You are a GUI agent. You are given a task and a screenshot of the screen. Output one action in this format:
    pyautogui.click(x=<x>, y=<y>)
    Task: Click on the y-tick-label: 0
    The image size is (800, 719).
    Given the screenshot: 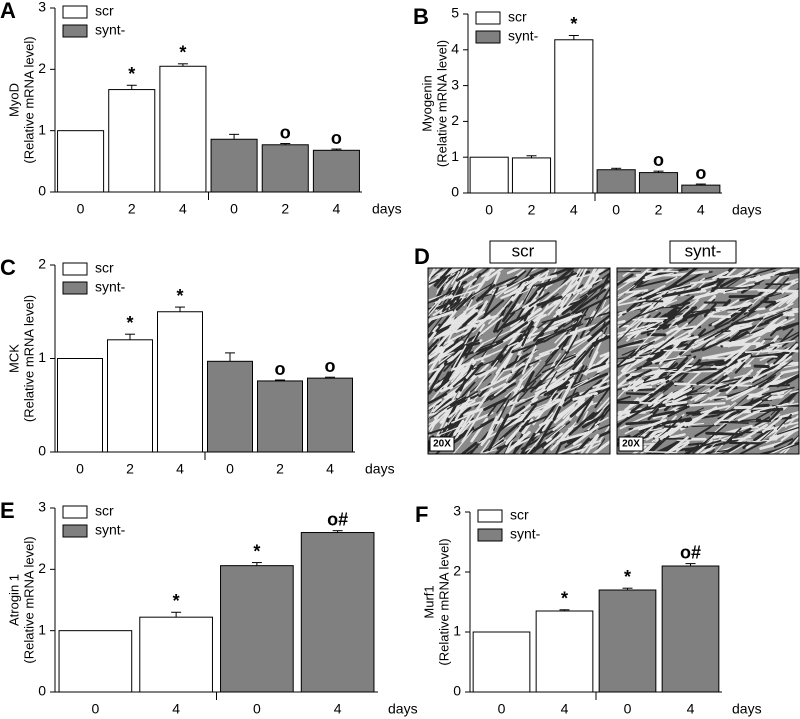 What is the action you would take?
    pyautogui.click(x=42, y=451)
    